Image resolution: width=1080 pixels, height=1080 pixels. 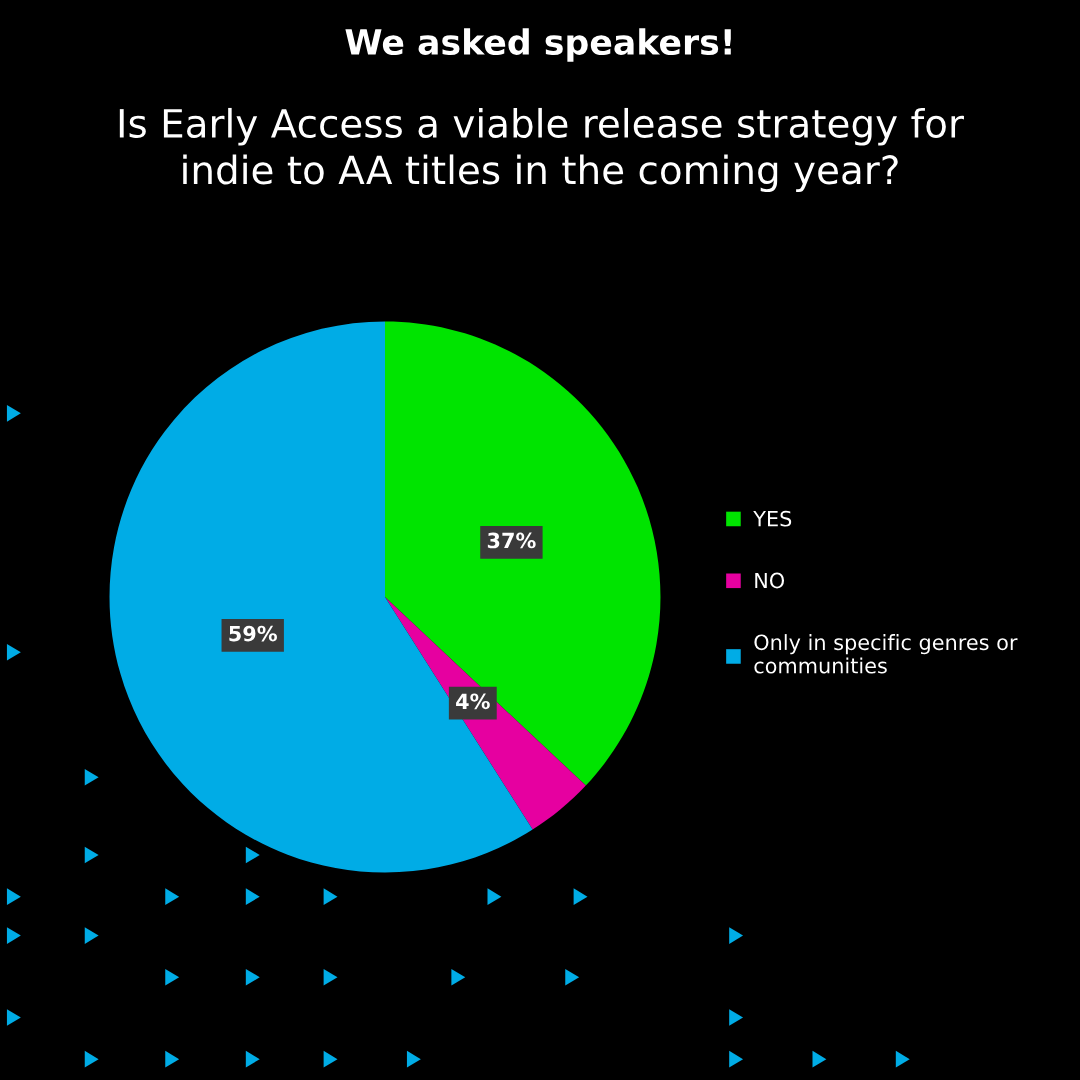 What do you see at coordinates (253, 633) in the screenshot?
I see `data-label: 59%` at bounding box center [253, 633].